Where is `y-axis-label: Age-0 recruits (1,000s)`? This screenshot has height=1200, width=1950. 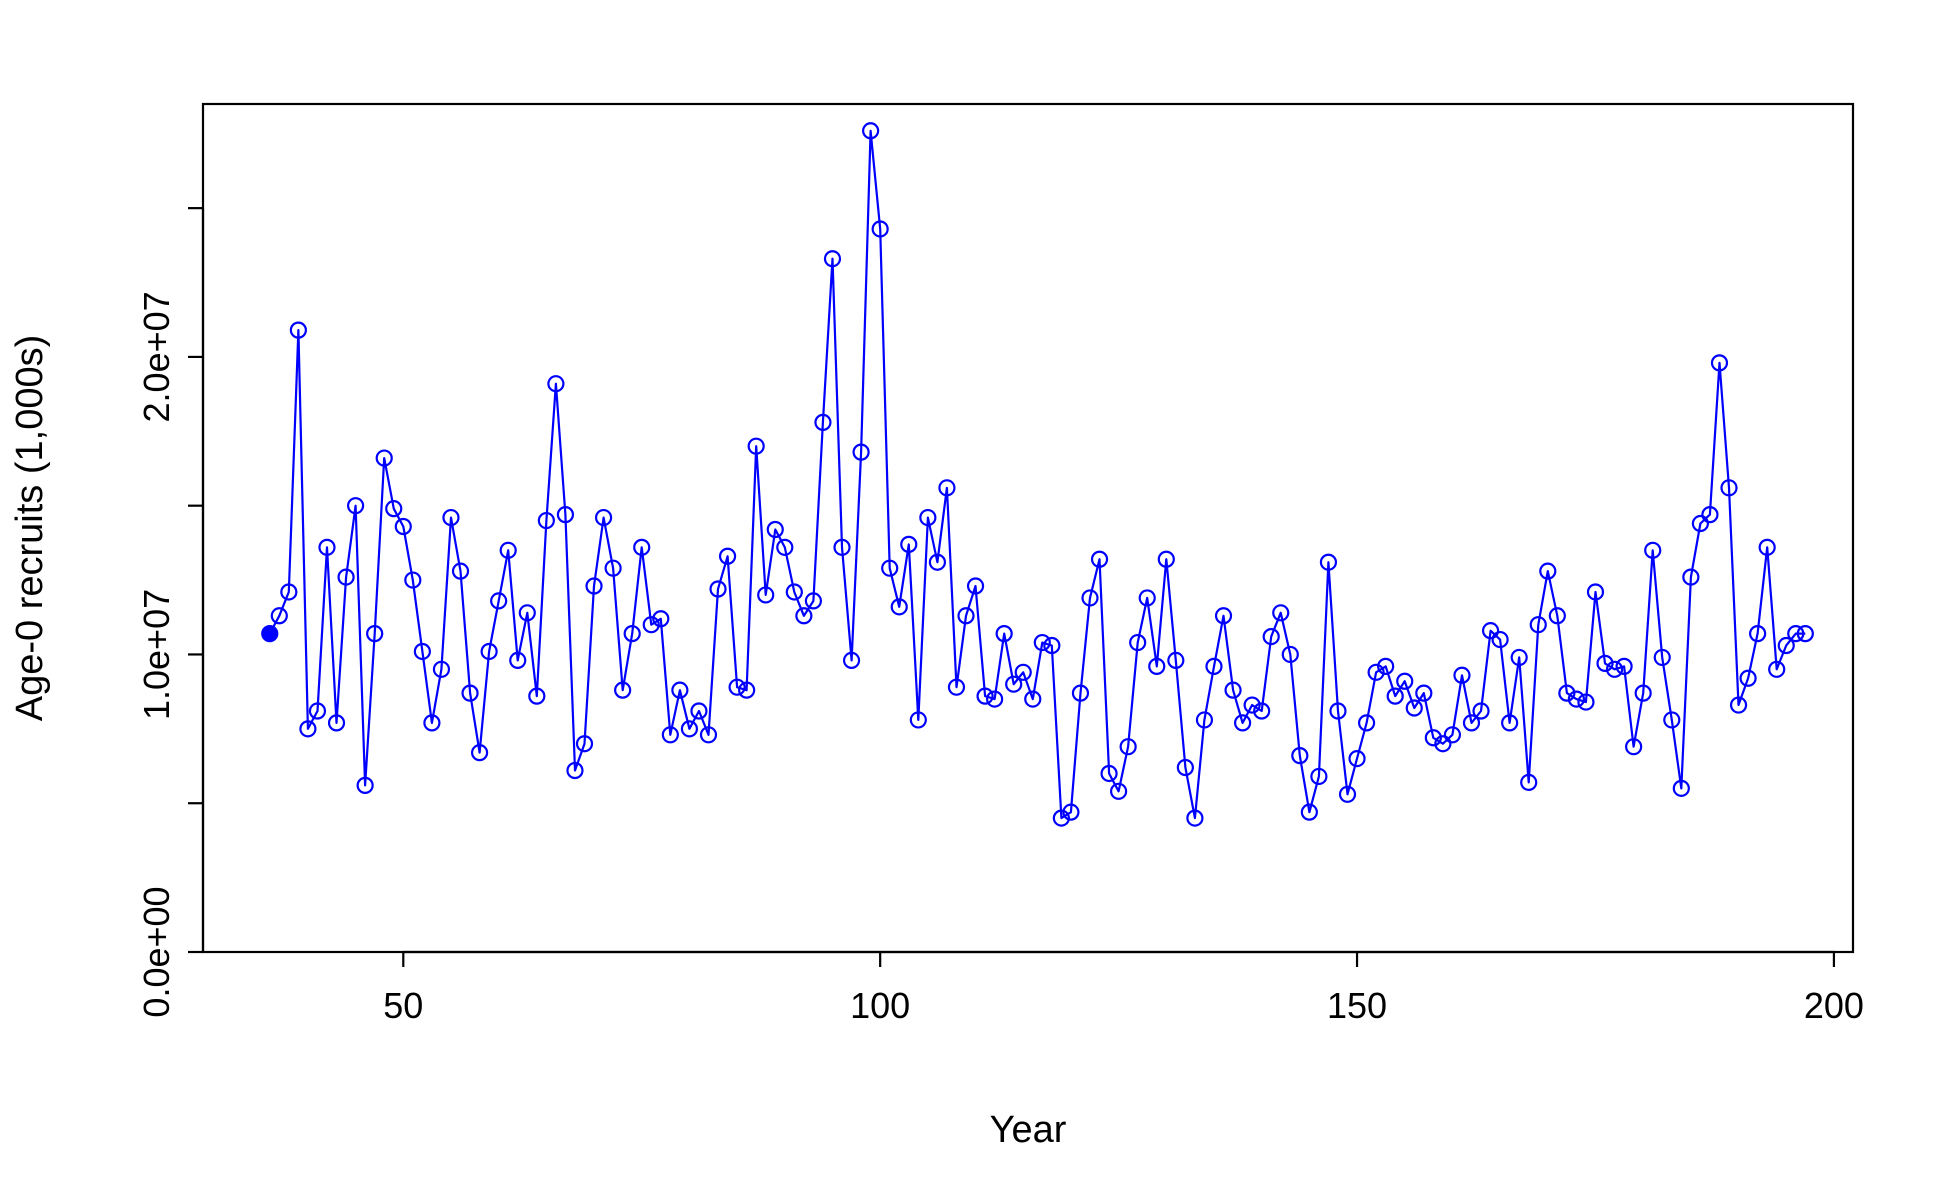 y-axis-label: Age-0 recruits (1,000s) is located at coordinates (30, 528).